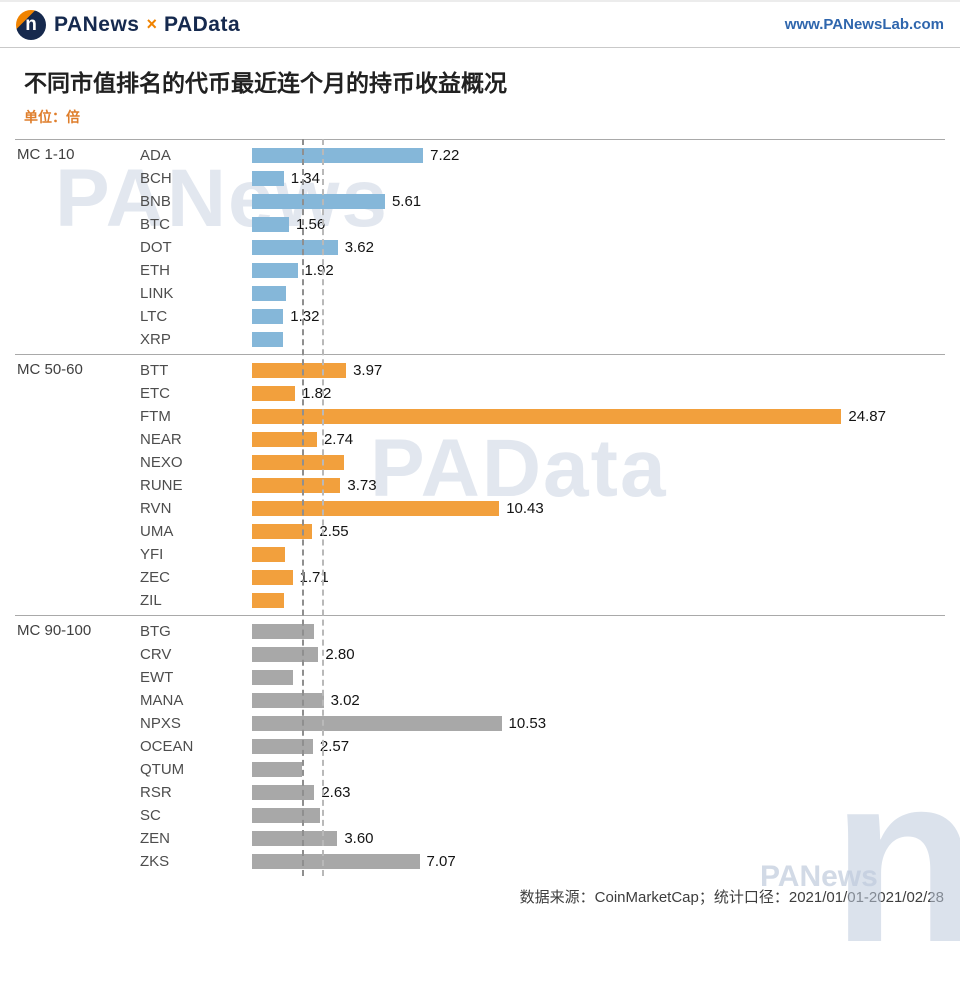 Image resolution: width=960 pixels, height=992 pixels. I want to click on group-label: MC 1-10, so click(46, 154).